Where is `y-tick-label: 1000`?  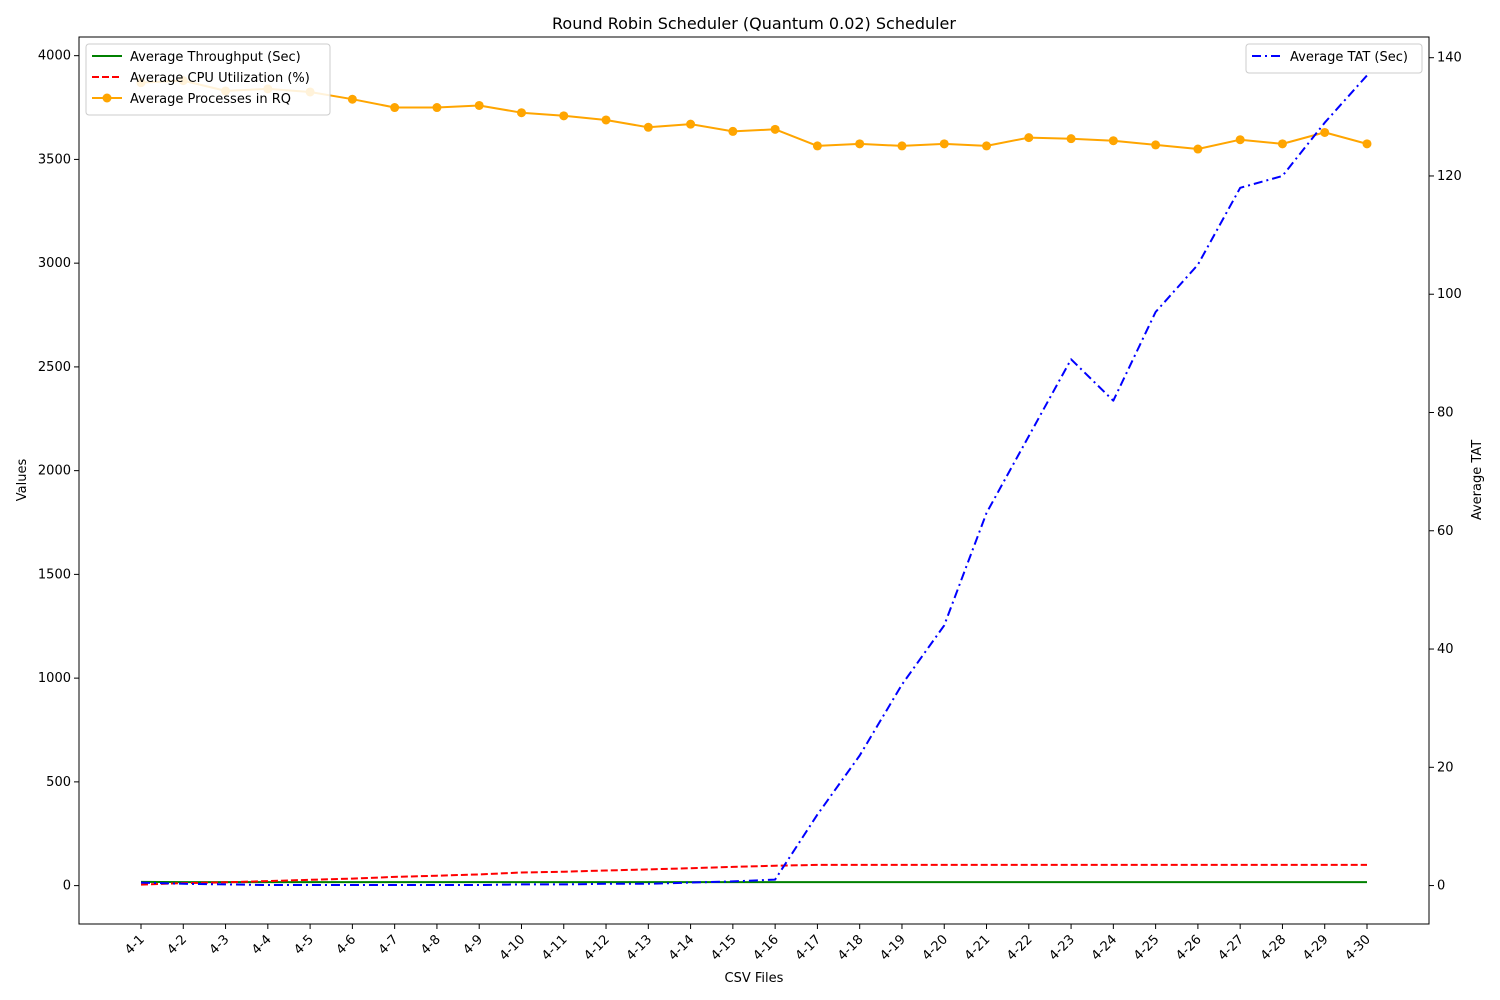 y-tick-label: 1000 is located at coordinates (54, 678).